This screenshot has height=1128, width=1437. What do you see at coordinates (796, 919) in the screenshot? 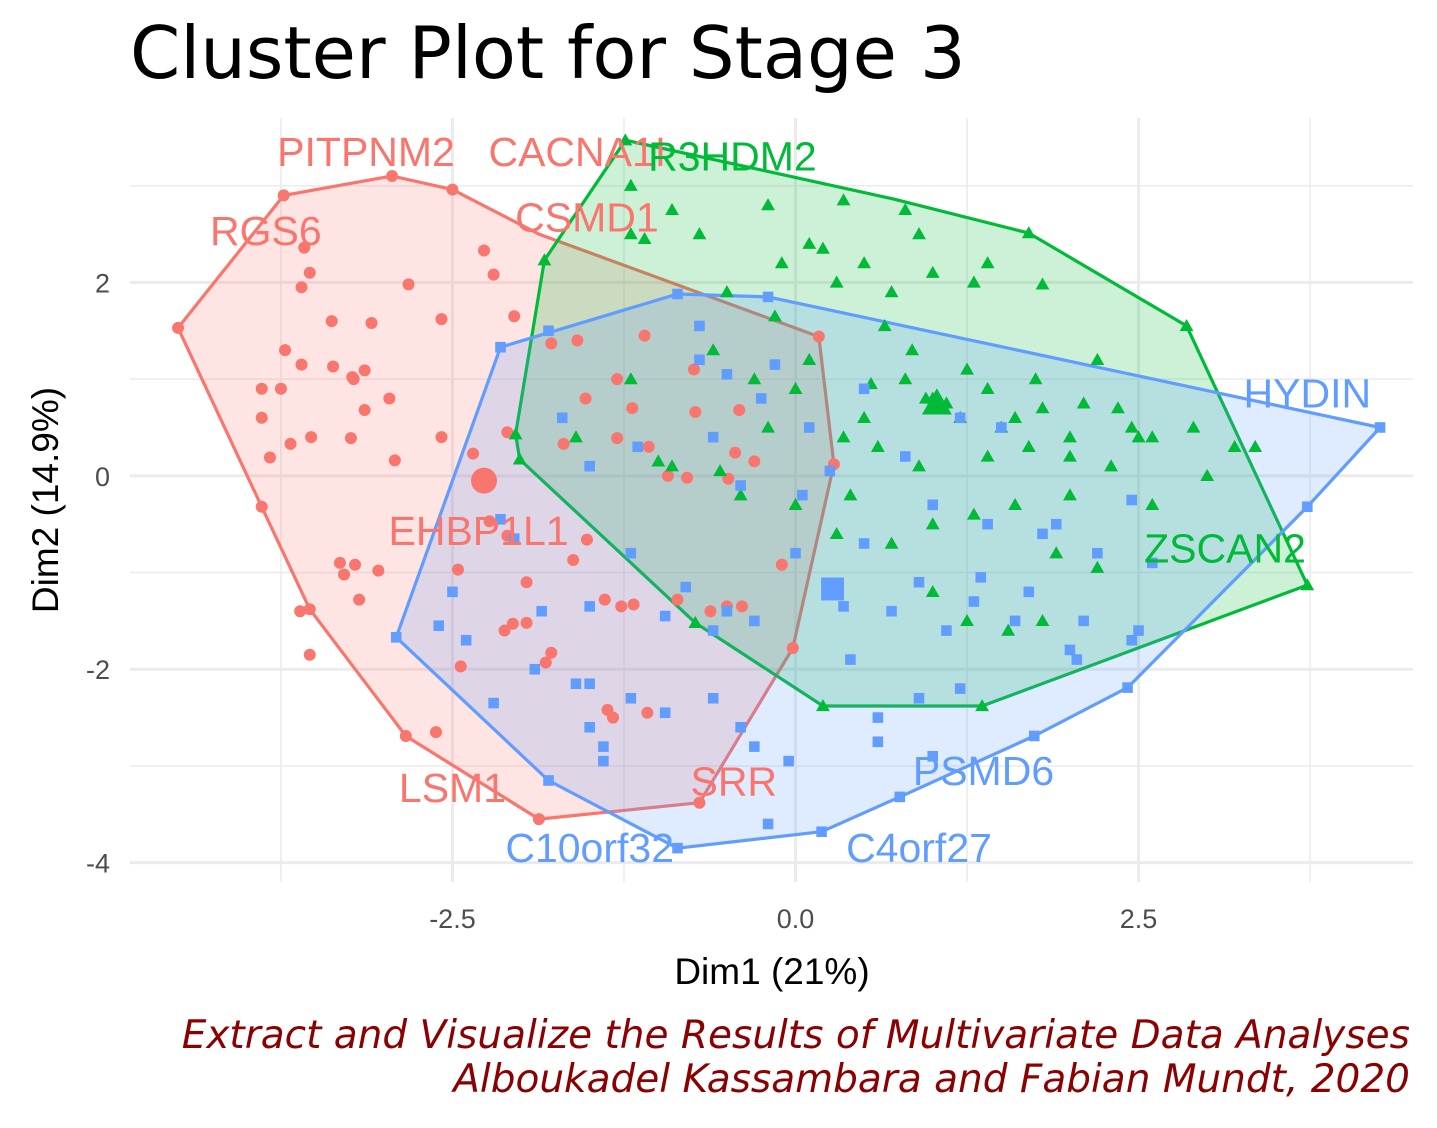
I see `x-tick-label: 0.0` at bounding box center [796, 919].